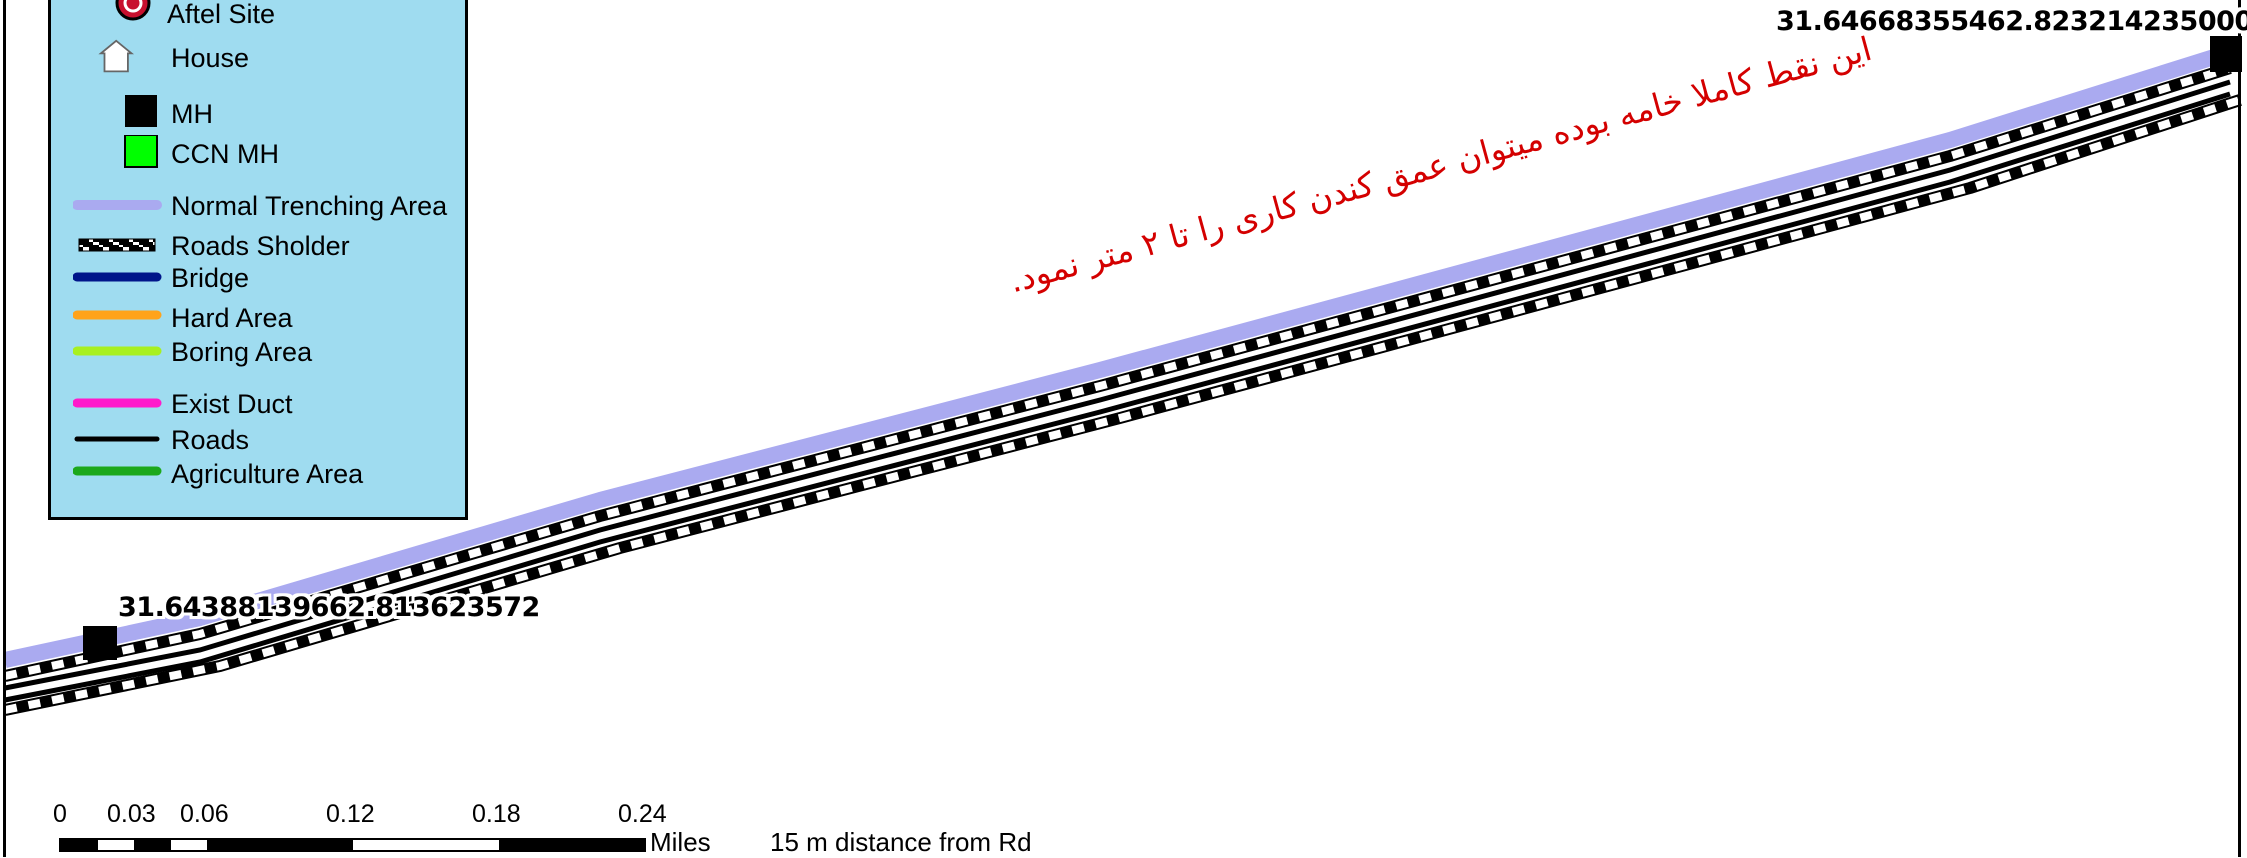 This screenshot has width=2247, height=858. I want to click on bridge-line-symbol, so click(117, 277).